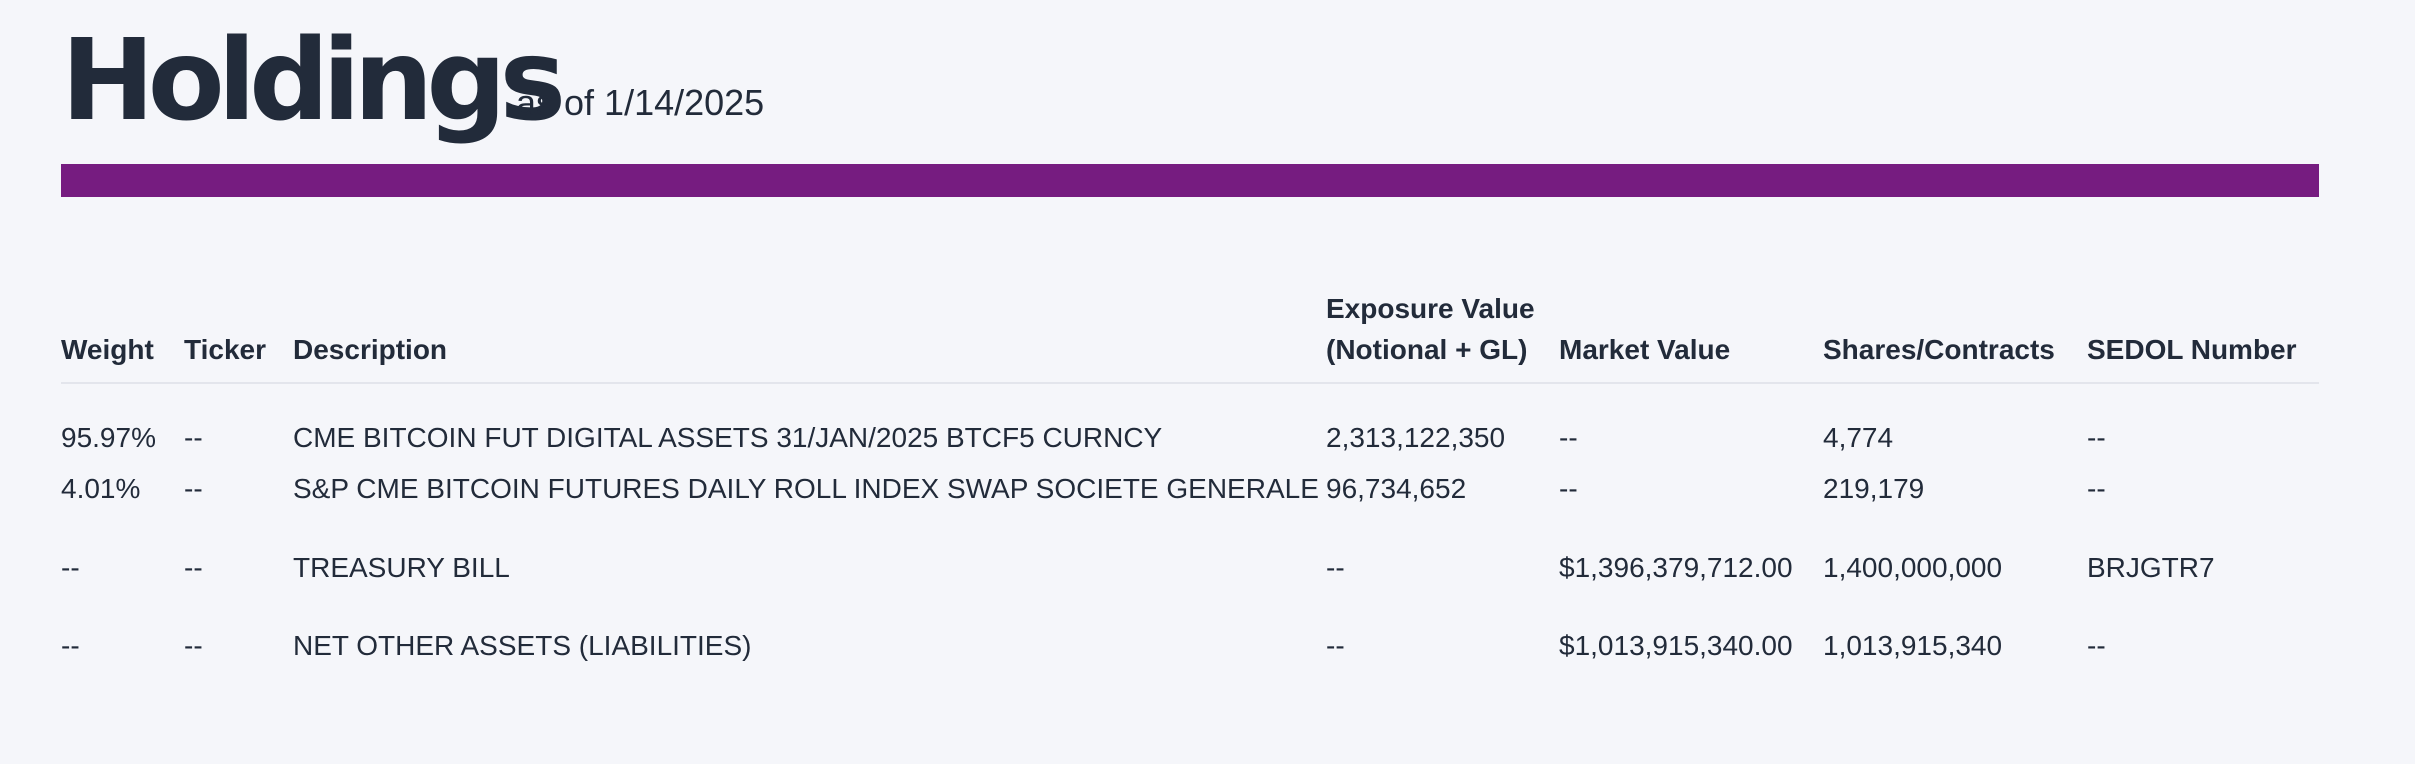 The width and height of the screenshot is (2415, 764). I want to click on cell-market-value: $1,013,915,340.00, so click(1676, 645).